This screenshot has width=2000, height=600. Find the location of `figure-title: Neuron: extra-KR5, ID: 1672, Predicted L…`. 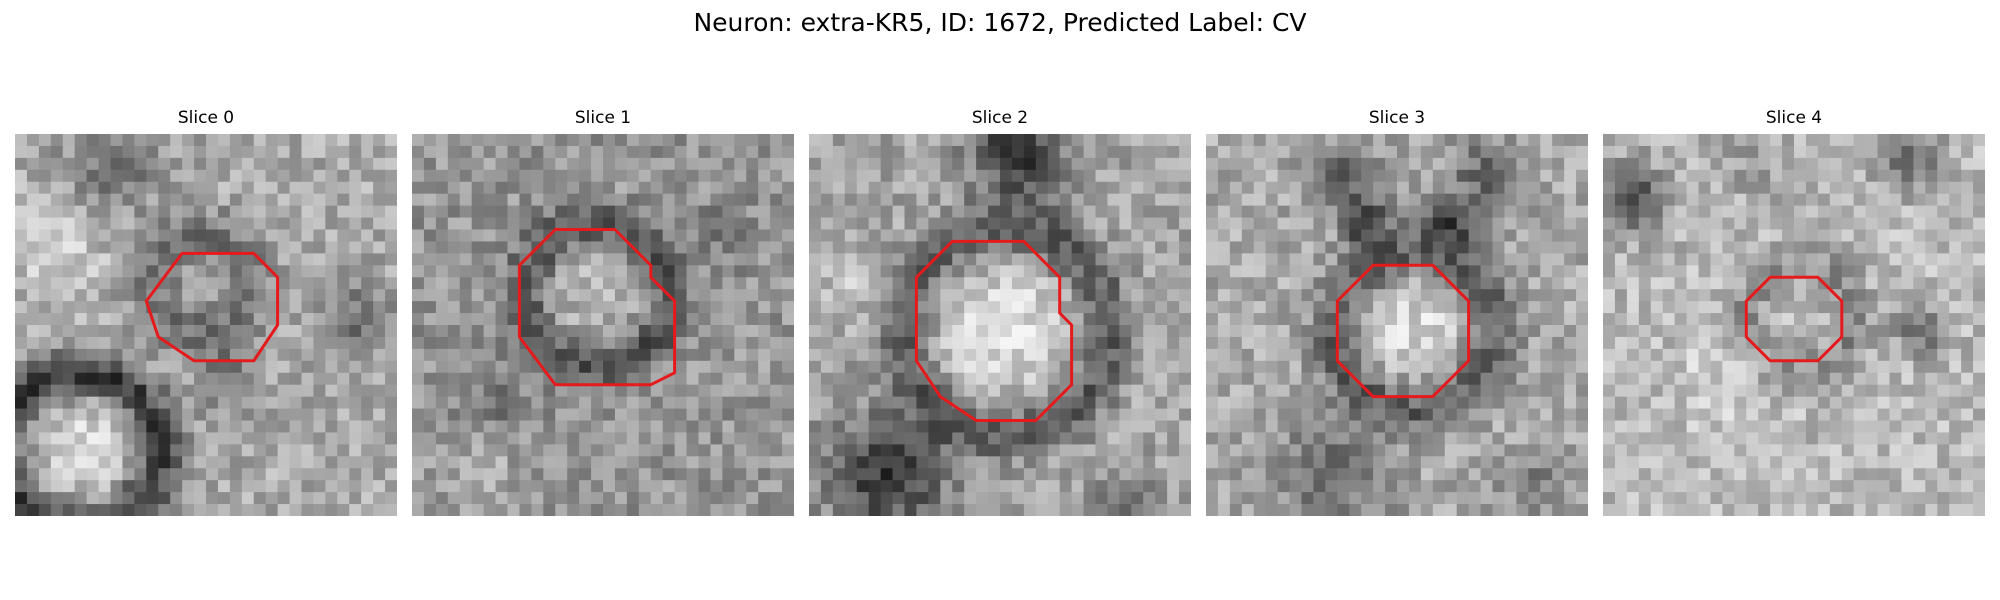

figure-title: Neuron: extra-KR5, ID: 1672, Predicted L… is located at coordinates (1000, 22).